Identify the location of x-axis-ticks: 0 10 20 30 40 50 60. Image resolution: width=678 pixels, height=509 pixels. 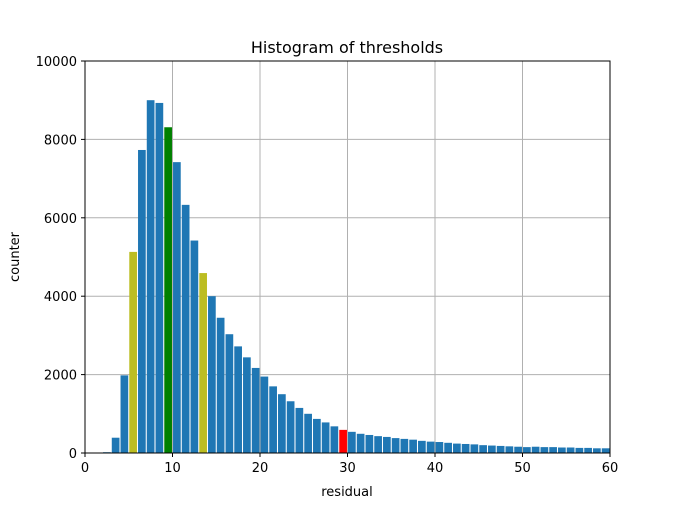
(349, 464).